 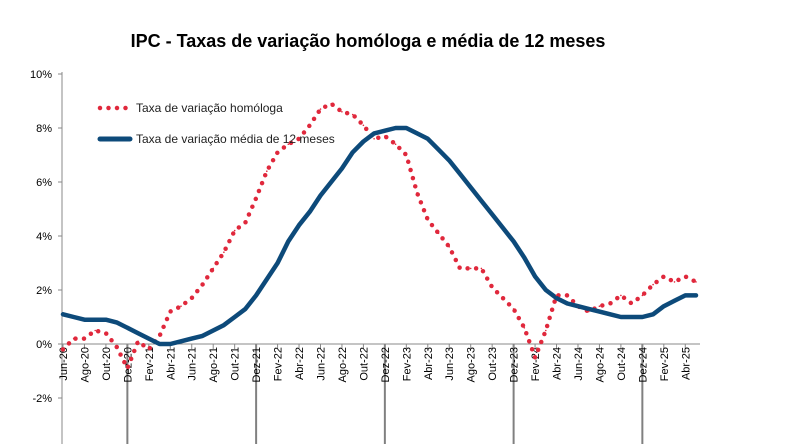 I want to click on x-tick-label: Abr-23, so click(x=429, y=363).